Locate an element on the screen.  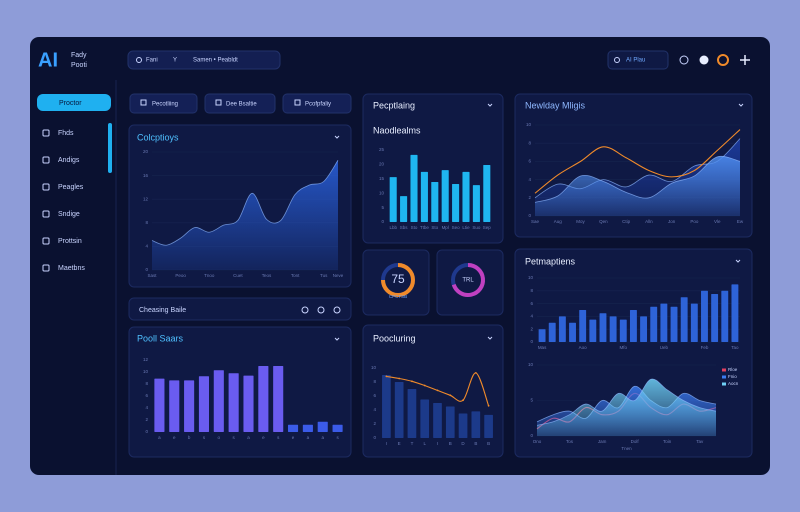
x-tick-label: e is located at coordinates (174, 437).